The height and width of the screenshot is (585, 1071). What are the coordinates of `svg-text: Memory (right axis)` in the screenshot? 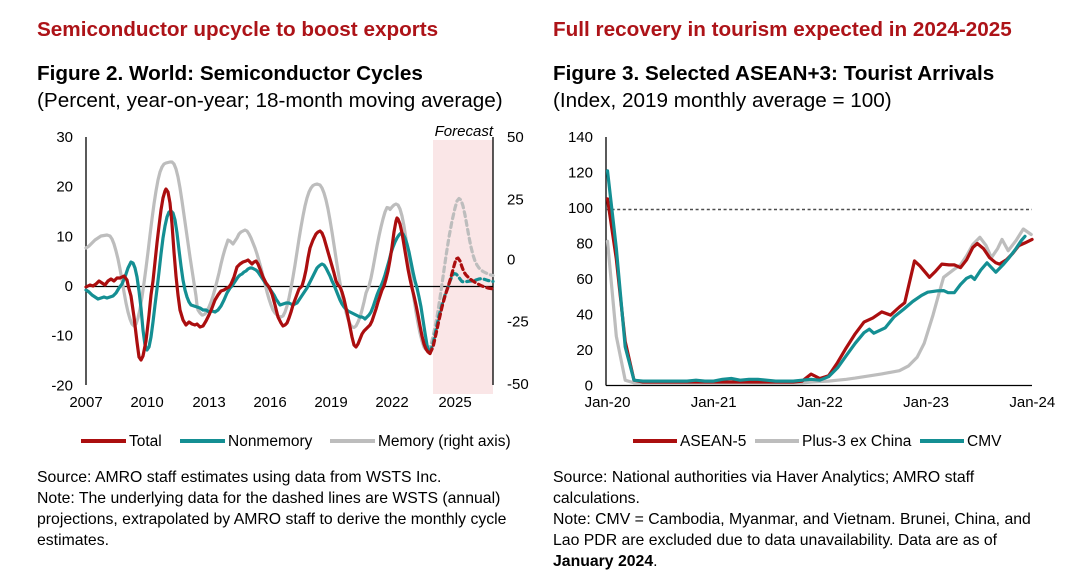 It's located at (444, 441).